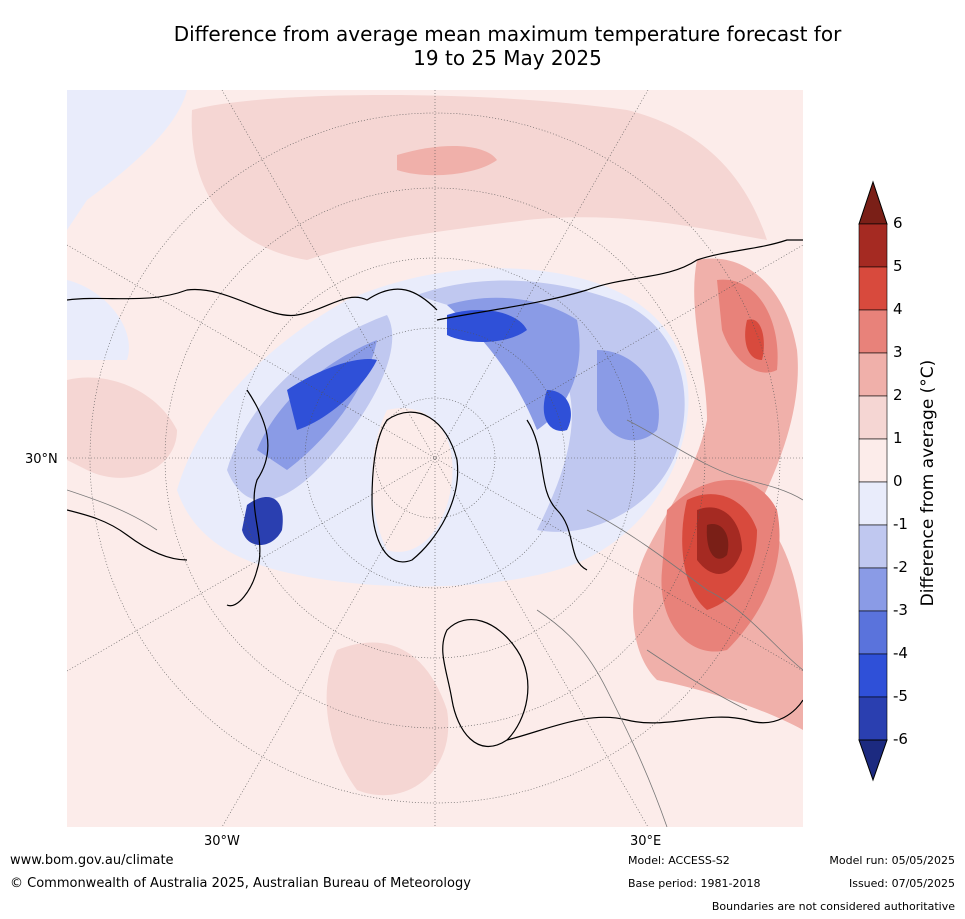  I want to click on lon-30w-label: 30°W, so click(222, 841).